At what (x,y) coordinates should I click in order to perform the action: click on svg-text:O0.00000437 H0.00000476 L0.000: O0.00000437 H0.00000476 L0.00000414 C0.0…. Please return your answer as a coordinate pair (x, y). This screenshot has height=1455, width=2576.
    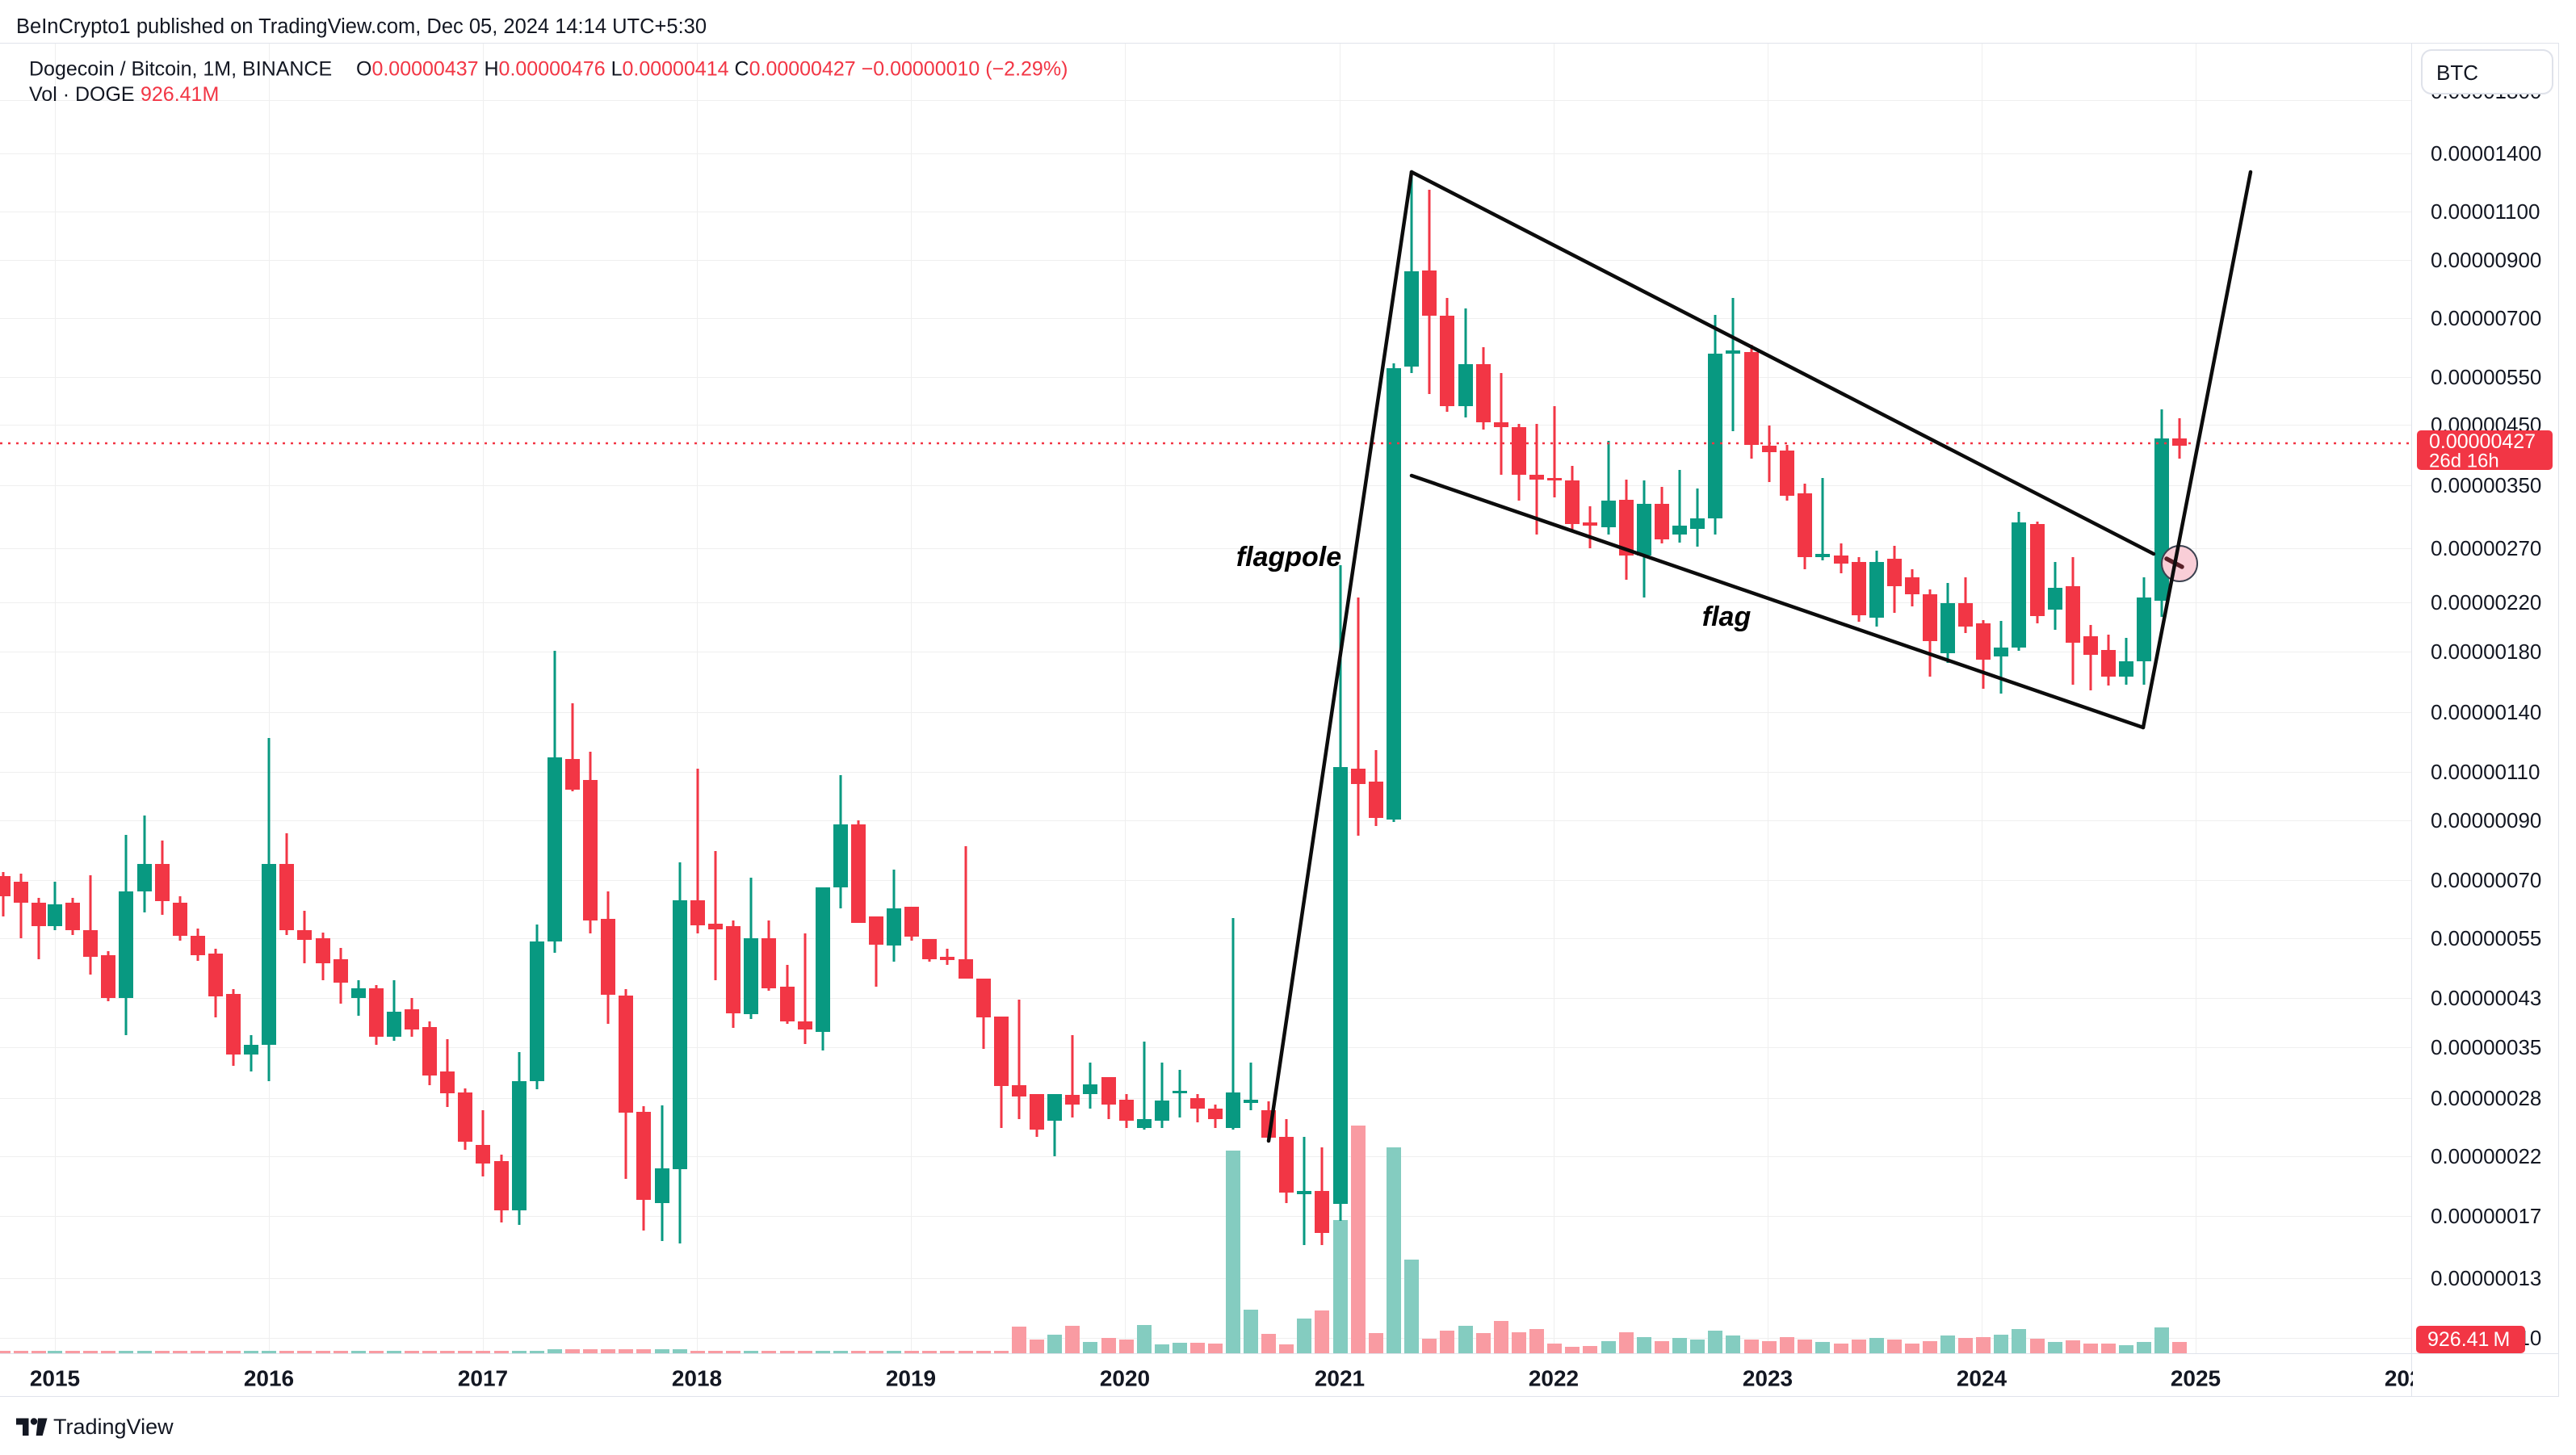
    Looking at the image, I should click on (712, 69).